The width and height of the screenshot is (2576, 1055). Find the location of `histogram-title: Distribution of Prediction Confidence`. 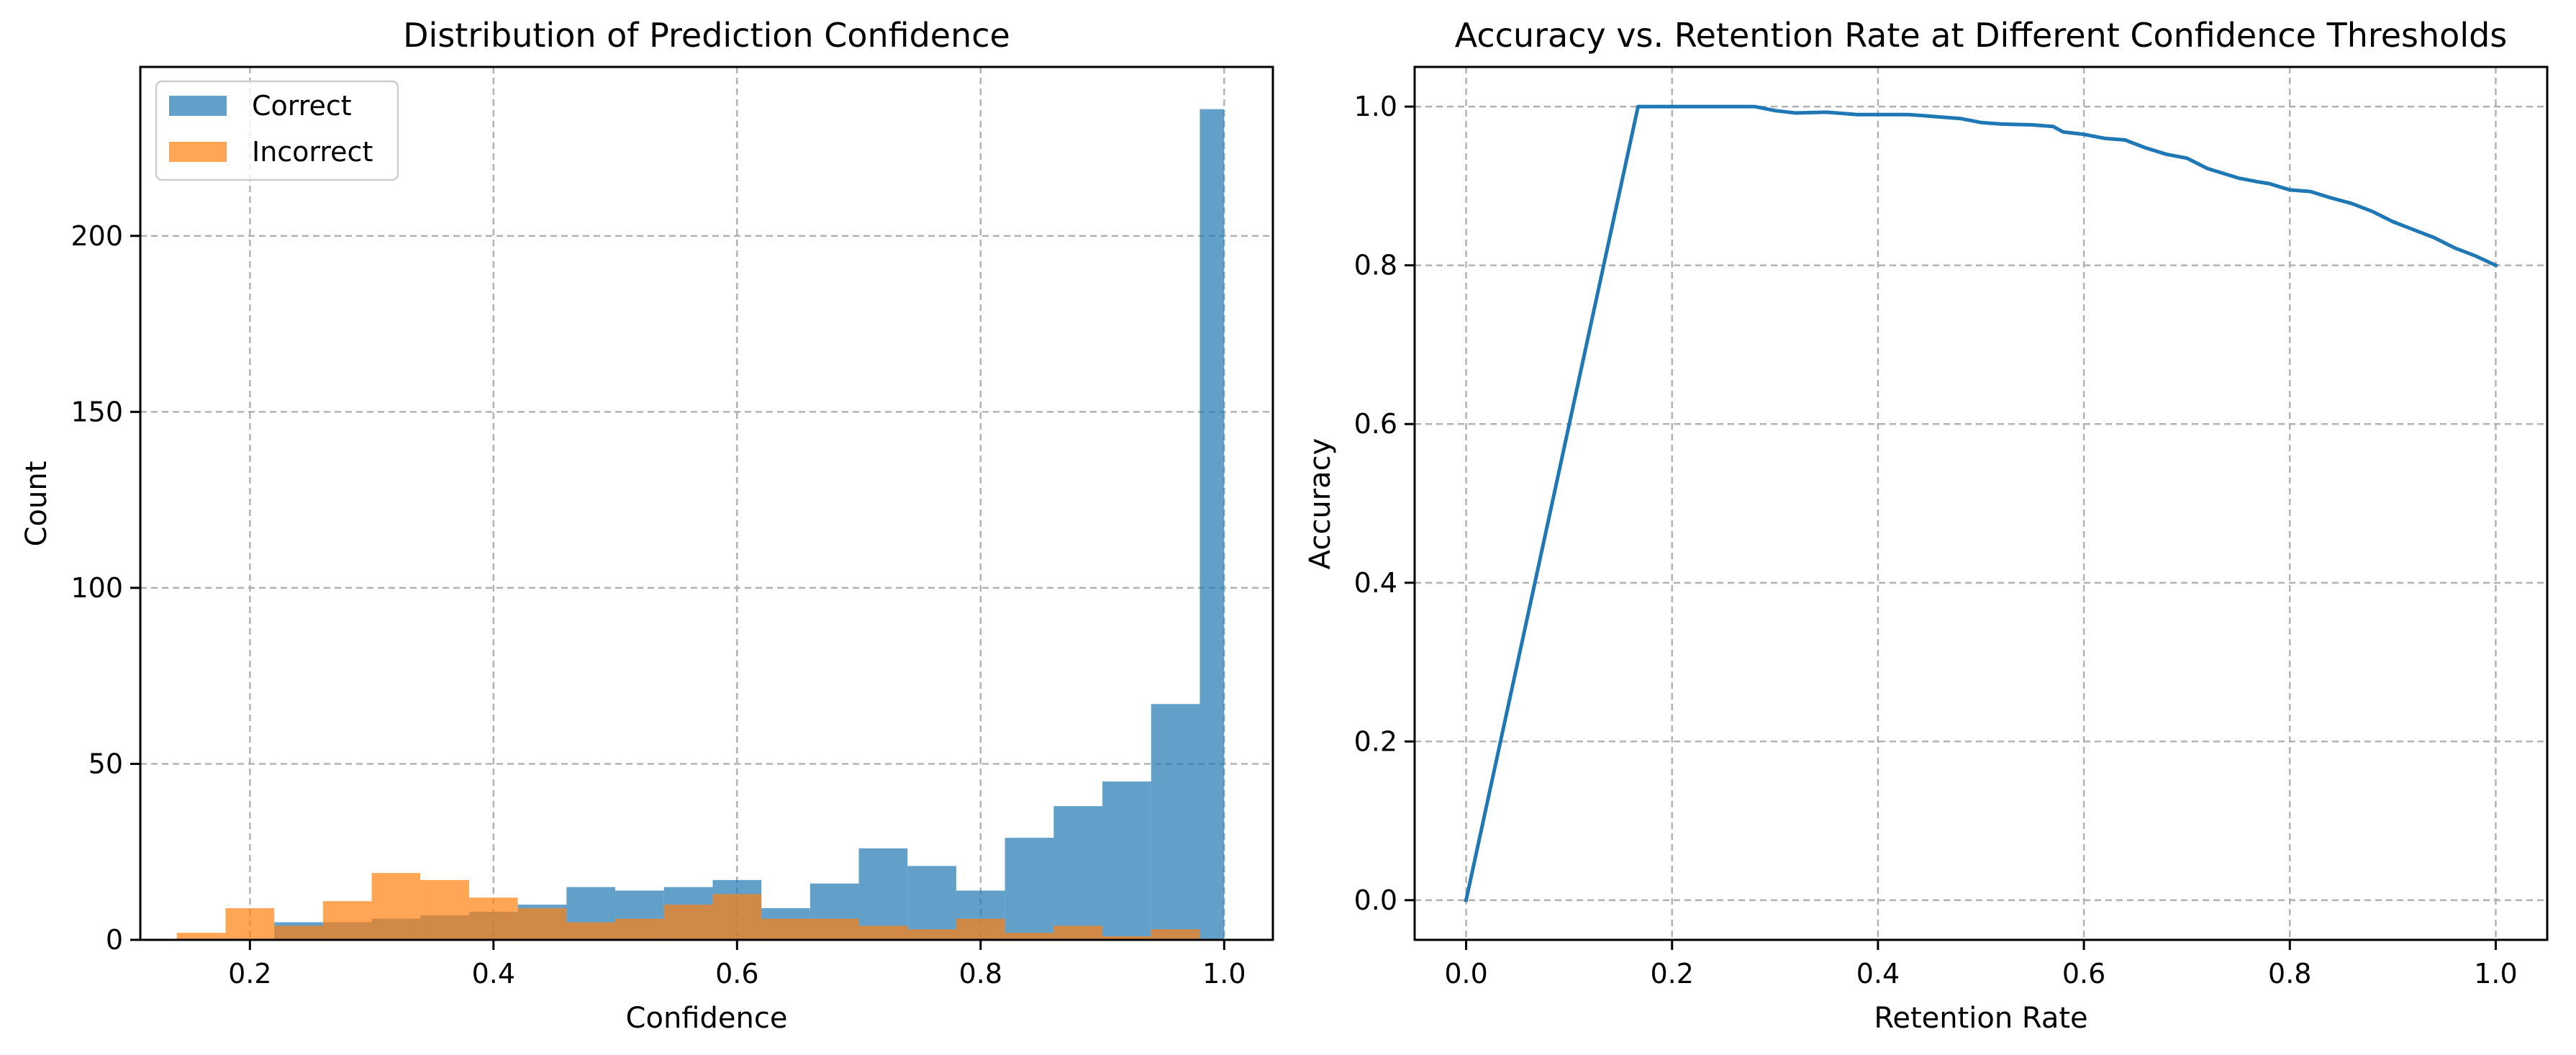

histogram-title: Distribution of Prediction Confidence is located at coordinates (706, 35).